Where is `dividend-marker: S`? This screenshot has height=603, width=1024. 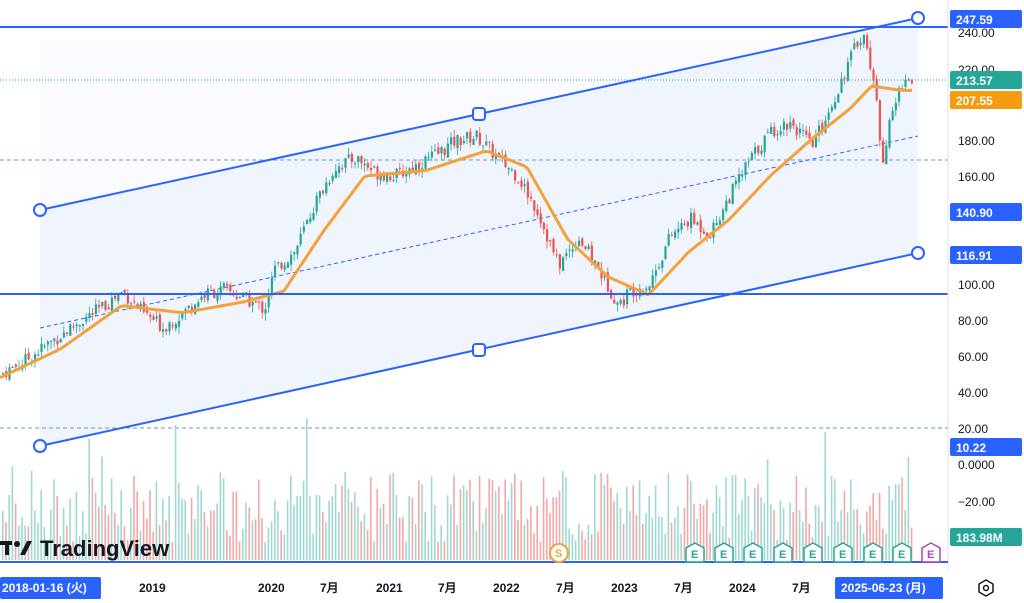 dividend-marker: S is located at coordinates (559, 553).